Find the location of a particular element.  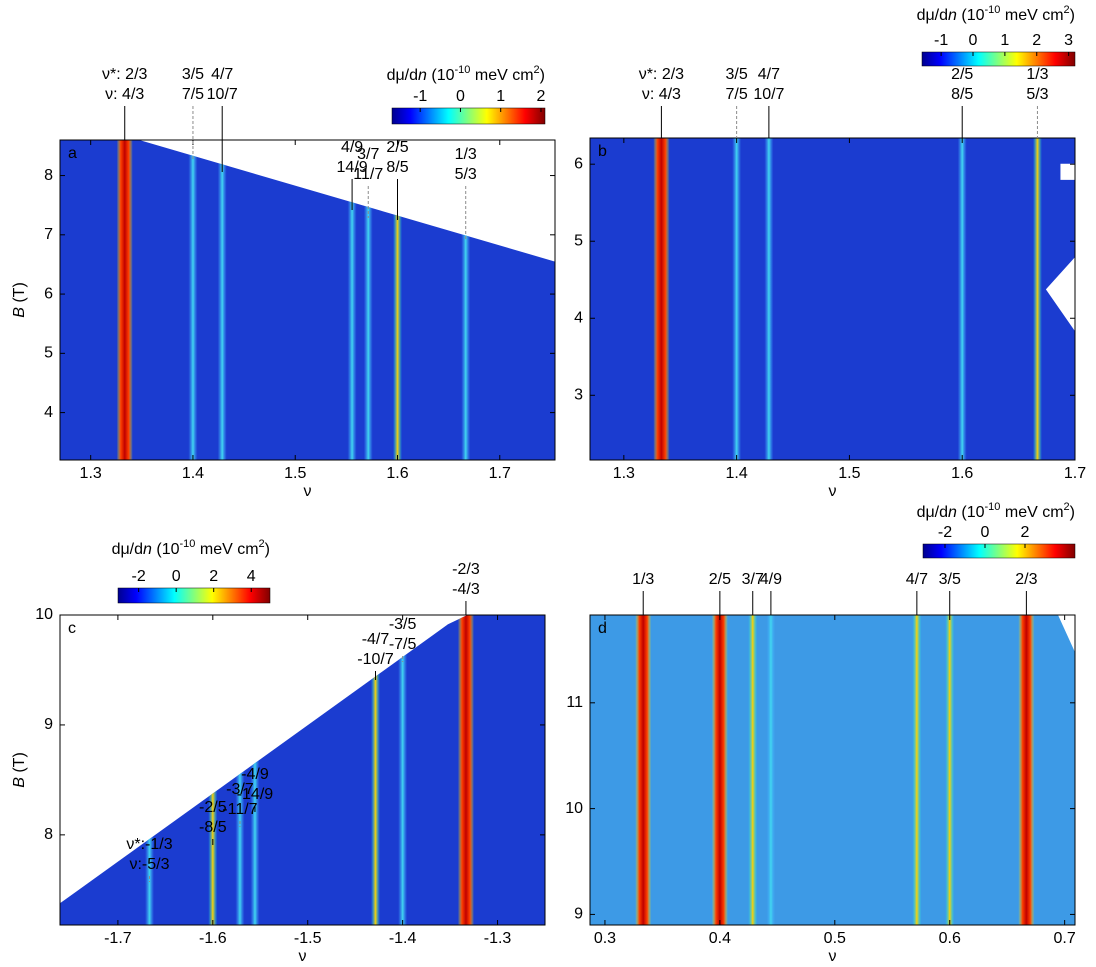

y-tick-label: 9 is located at coordinates (48, 724).